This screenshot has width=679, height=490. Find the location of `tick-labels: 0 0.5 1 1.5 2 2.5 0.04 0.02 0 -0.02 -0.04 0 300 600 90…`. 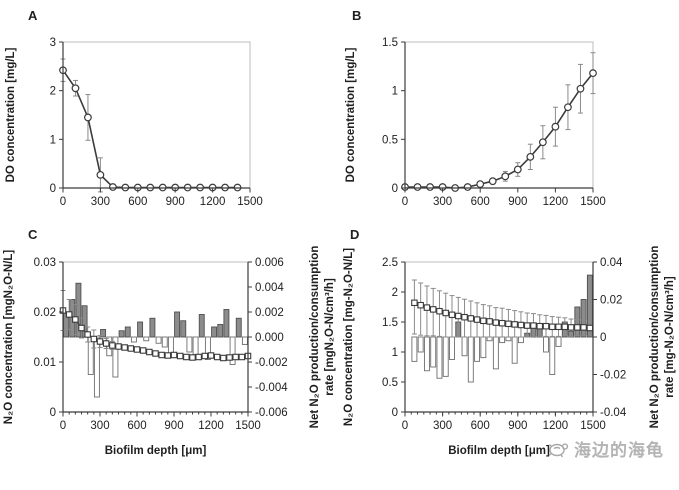

tick-labels: 0 0.5 1 1.5 2 2.5 0.04 0.02 0 -0.02 -0.04 0 300 600 90… is located at coordinates (504, 344).